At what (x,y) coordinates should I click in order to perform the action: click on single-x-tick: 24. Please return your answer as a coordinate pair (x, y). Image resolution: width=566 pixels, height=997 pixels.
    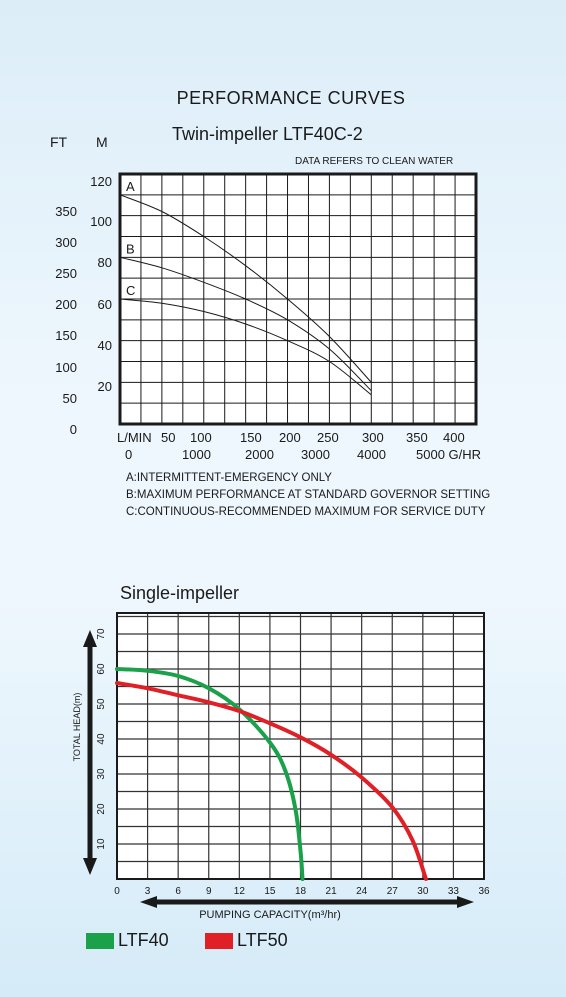
    Looking at the image, I should click on (362, 891).